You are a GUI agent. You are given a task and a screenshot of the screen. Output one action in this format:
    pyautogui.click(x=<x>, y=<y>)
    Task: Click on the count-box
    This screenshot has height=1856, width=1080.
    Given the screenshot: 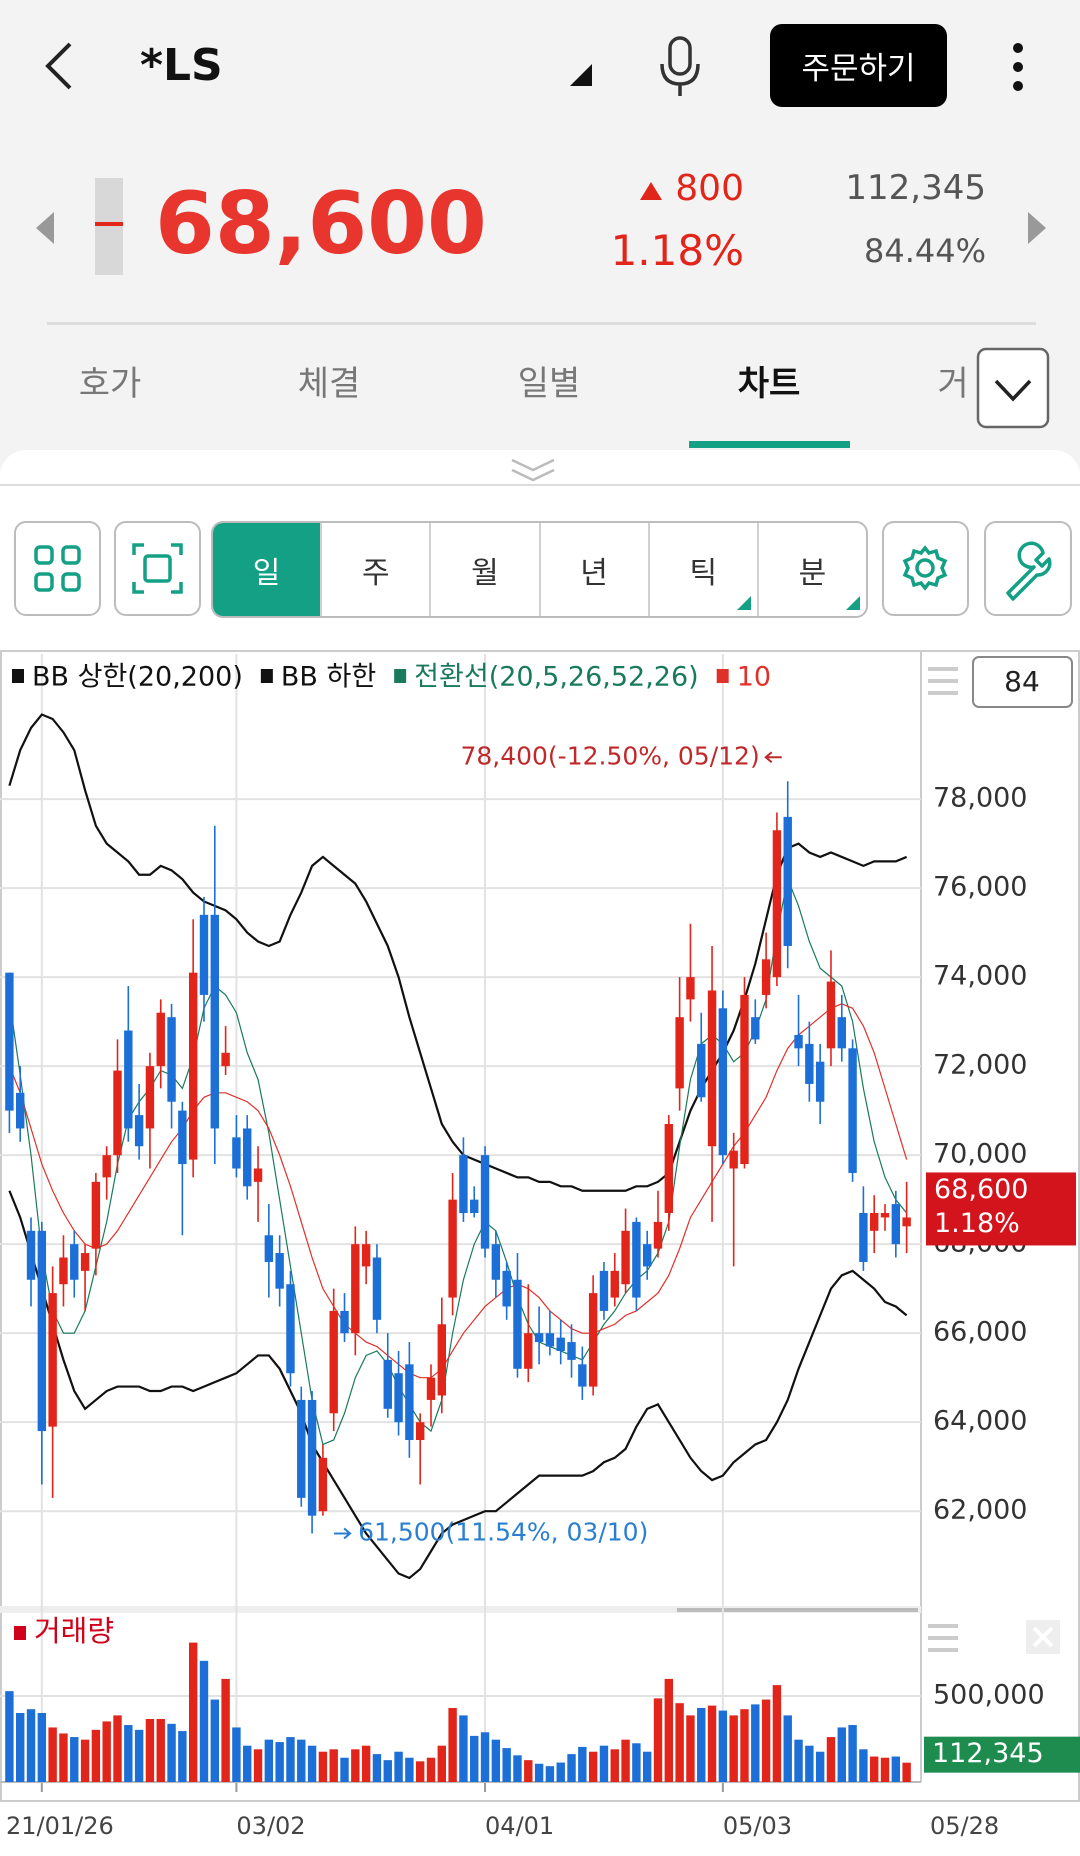 What is the action you would take?
    pyautogui.click(x=1022, y=682)
    